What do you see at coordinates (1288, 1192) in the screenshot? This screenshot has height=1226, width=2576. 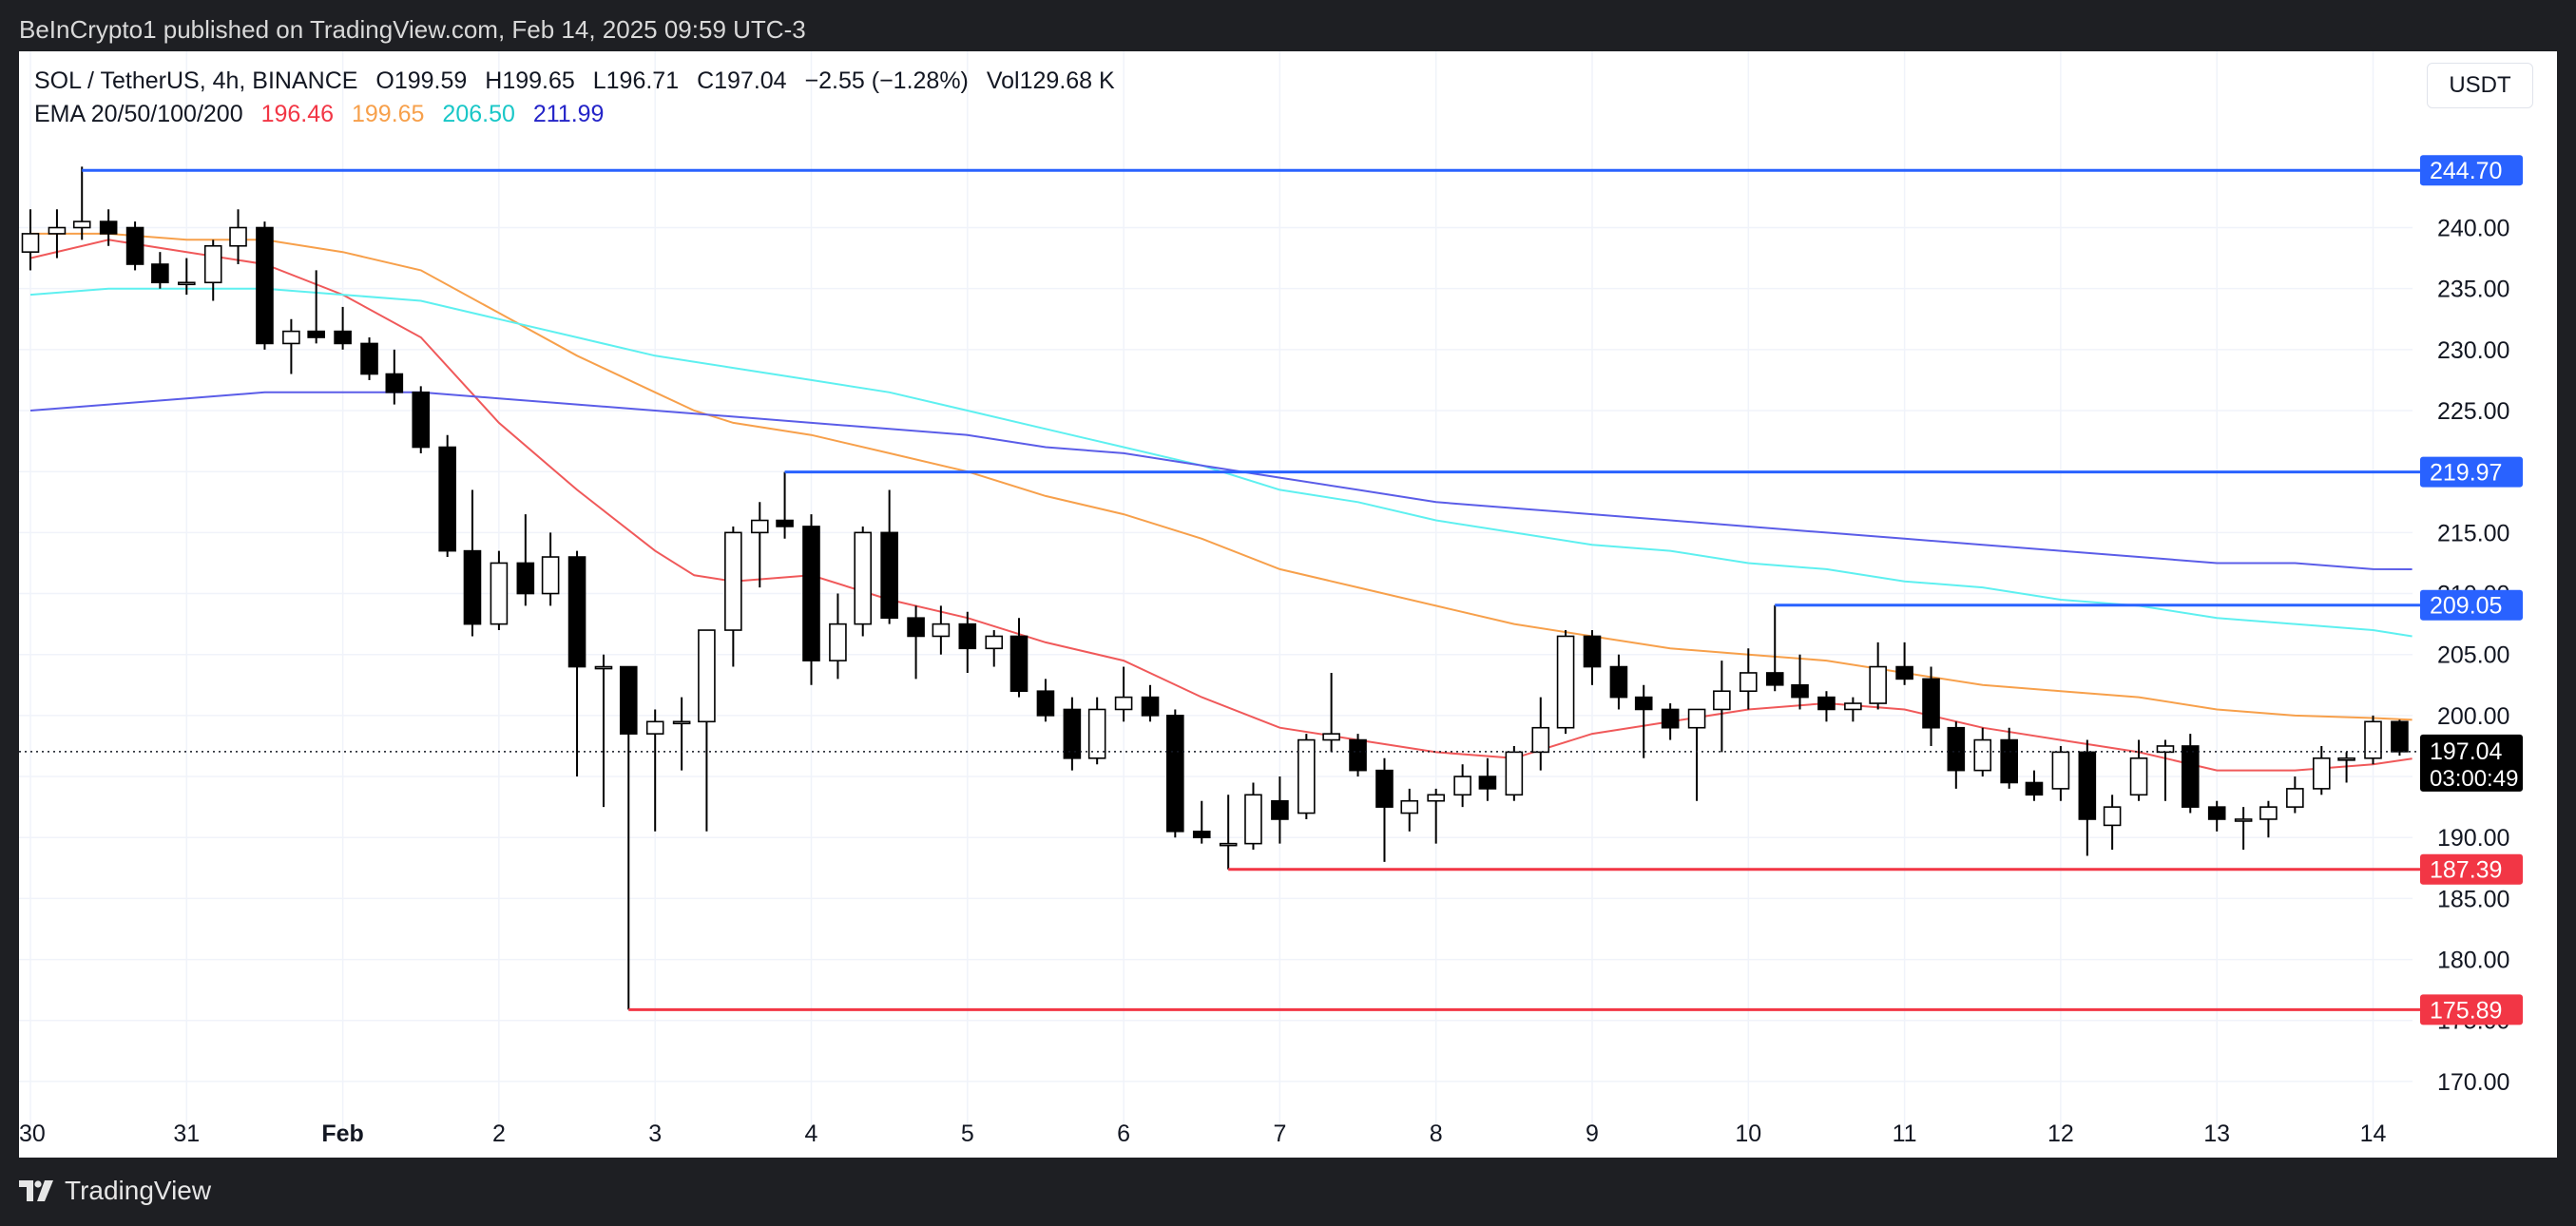 I see `footer-bar: TradingView` at bounding box center [1288, 1192].